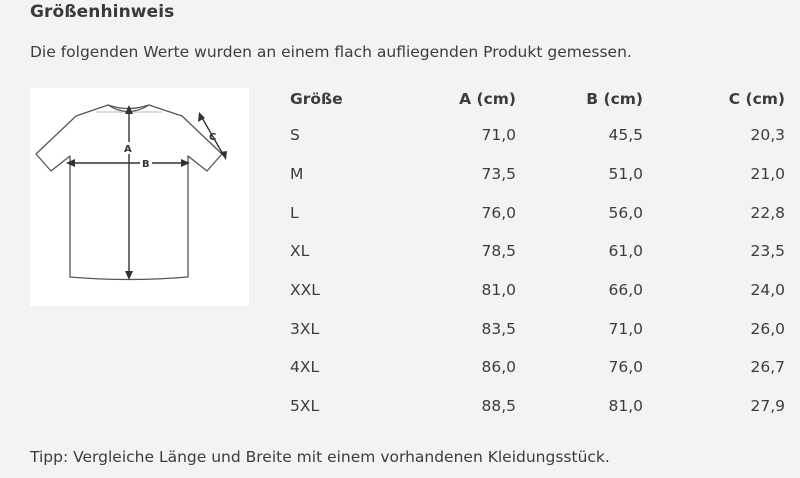 The height and width of the screenshot is (478, 800). Describe the element at coordinates (316, 99) in the screenshot. I see `header-size: Größe` at that location.